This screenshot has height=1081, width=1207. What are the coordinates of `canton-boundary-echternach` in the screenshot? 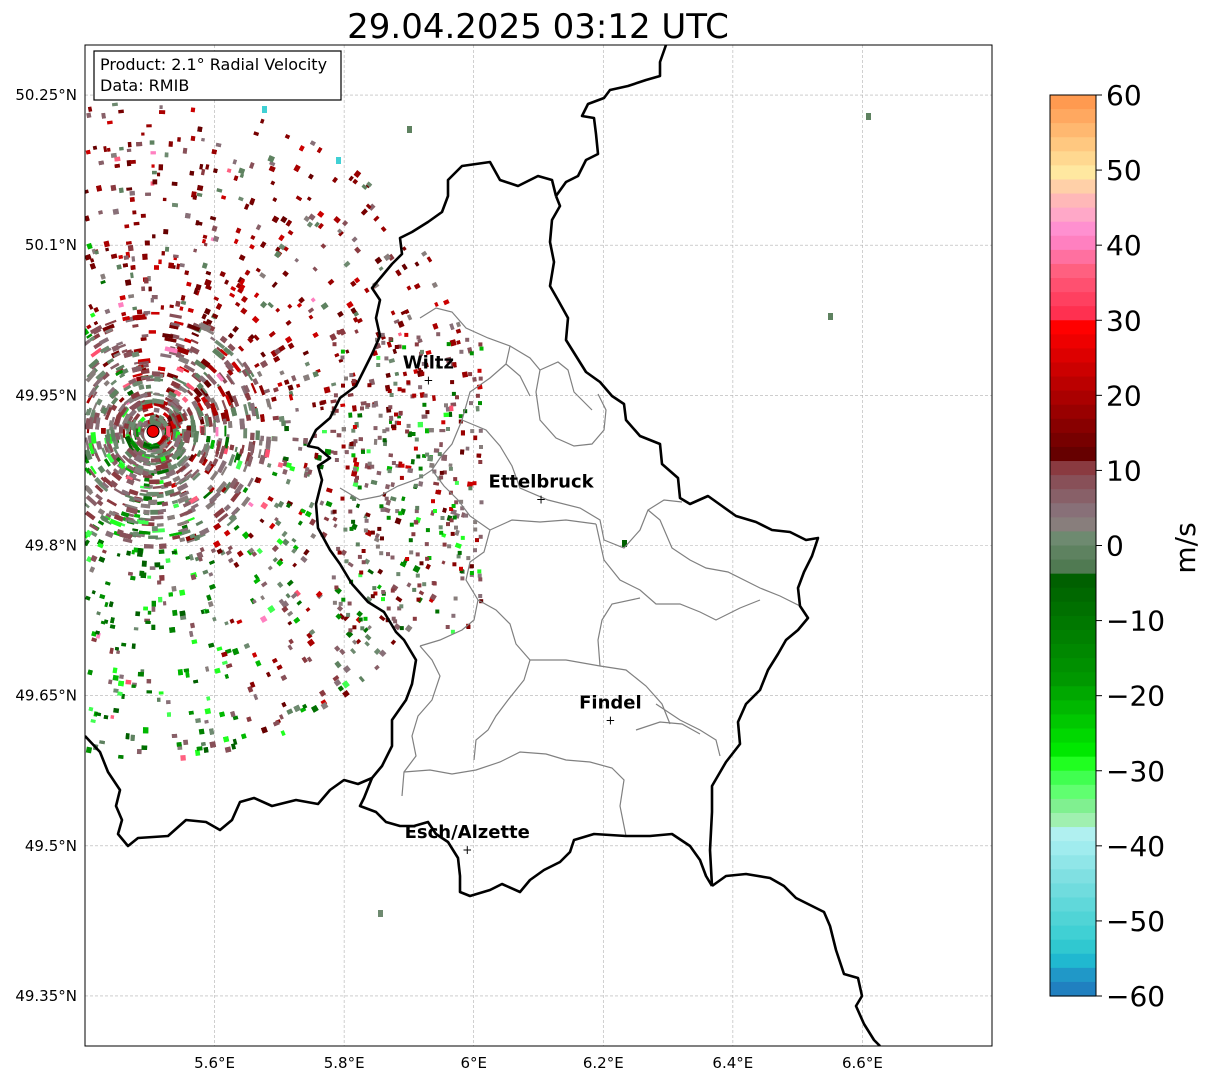 It's located at (728, 564).